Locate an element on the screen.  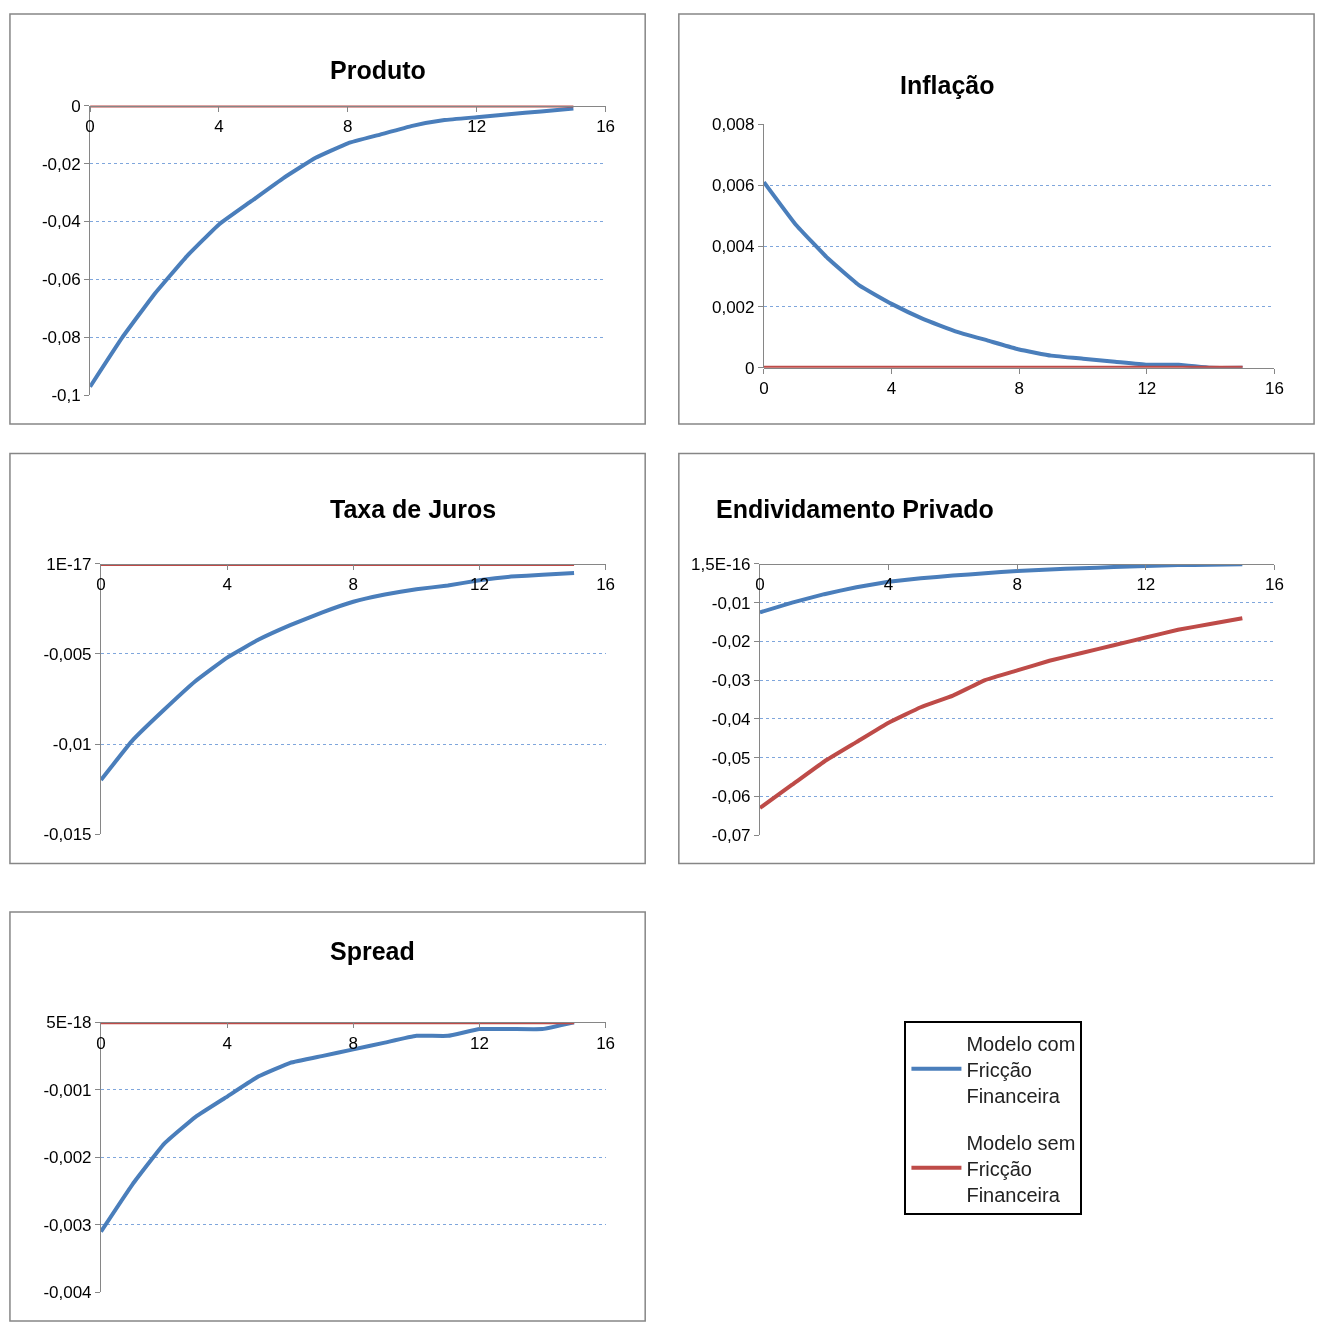
y-tick-label: 5E-18 is located at coordinates (69, 1023).